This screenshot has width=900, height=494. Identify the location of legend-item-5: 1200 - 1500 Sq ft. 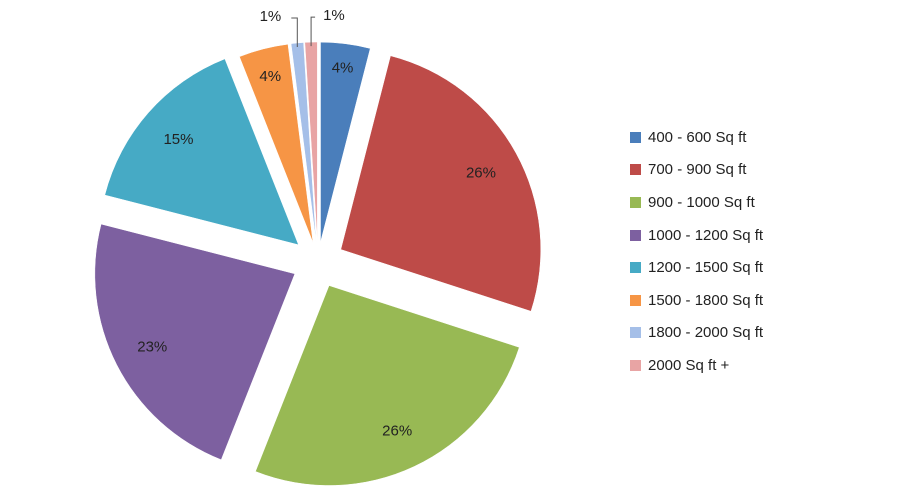
(696, 267).